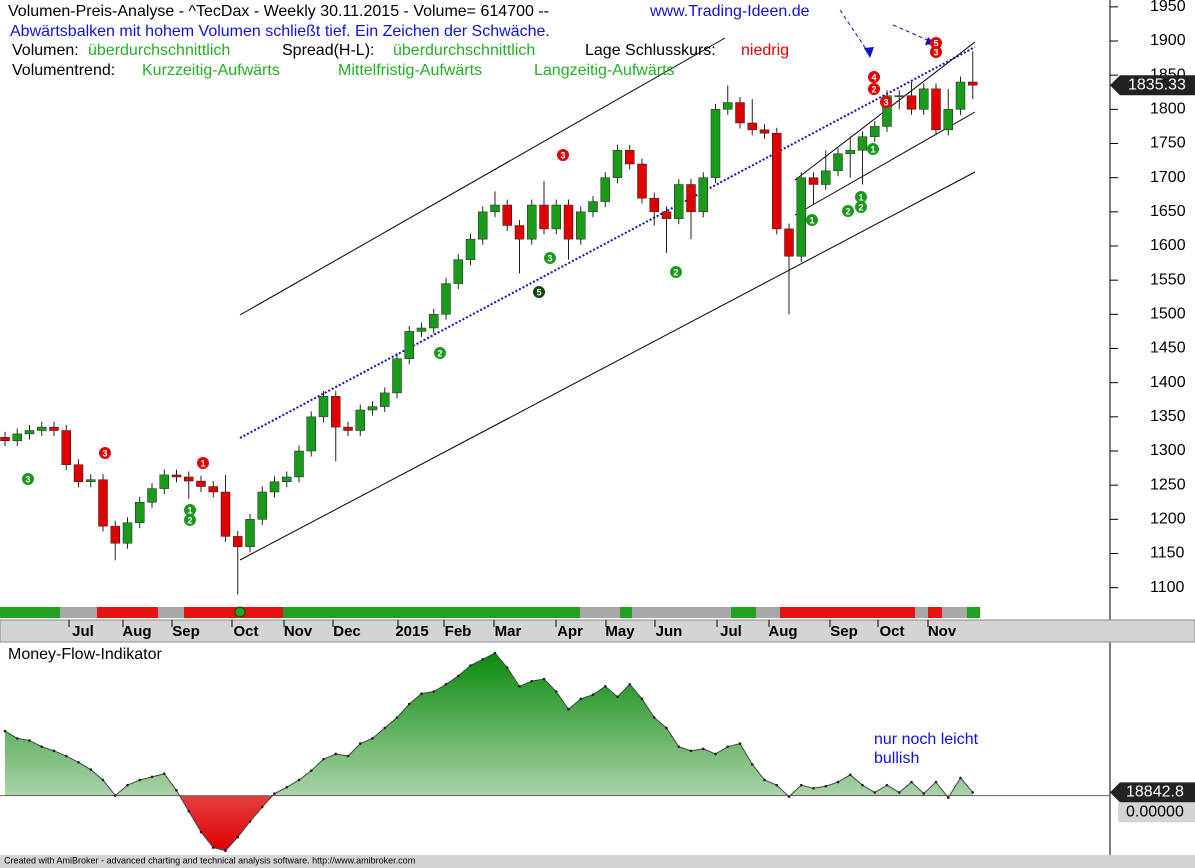 The image size is (1195, 868). I want to click on trend-mid: Mittelfristig-Aufwärts, so click(410, 70).